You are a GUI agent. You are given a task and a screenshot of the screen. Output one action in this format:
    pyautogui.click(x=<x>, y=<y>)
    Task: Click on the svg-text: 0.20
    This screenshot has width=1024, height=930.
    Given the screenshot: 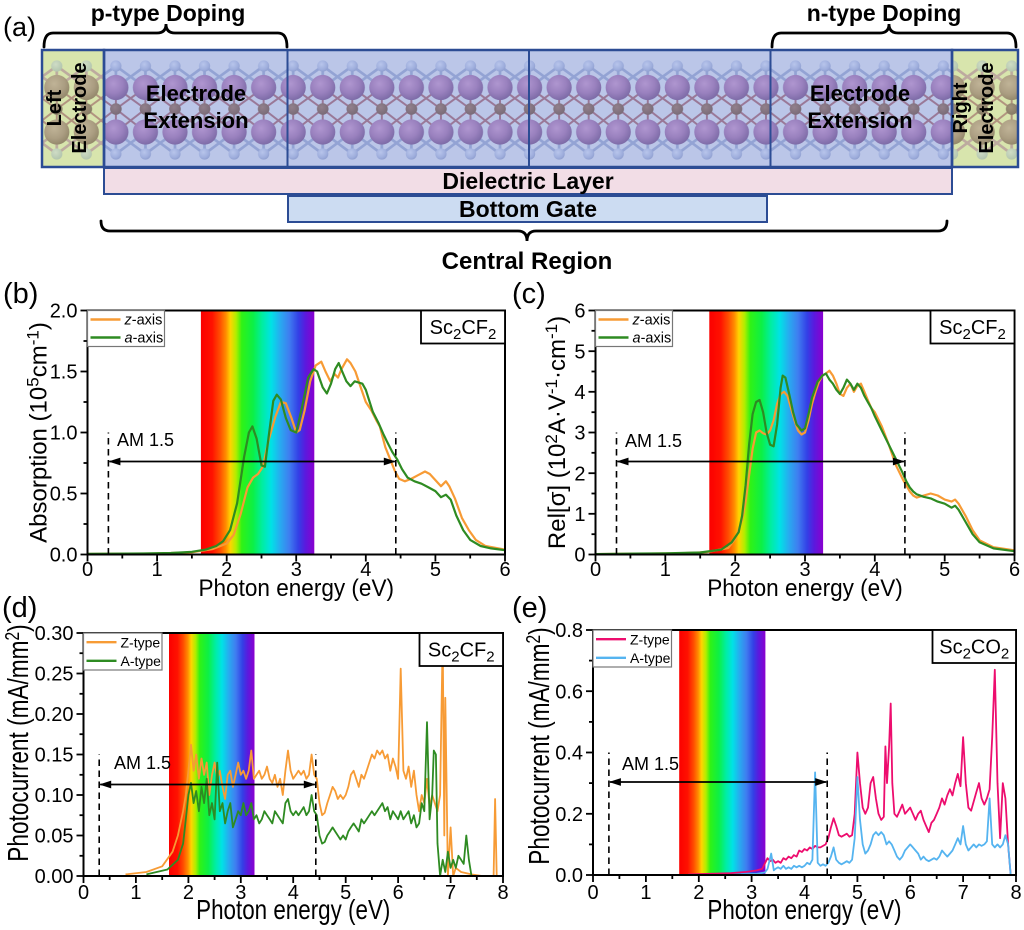 What is the action you would take?
    pyautogui.click(x=54, y=715)
    